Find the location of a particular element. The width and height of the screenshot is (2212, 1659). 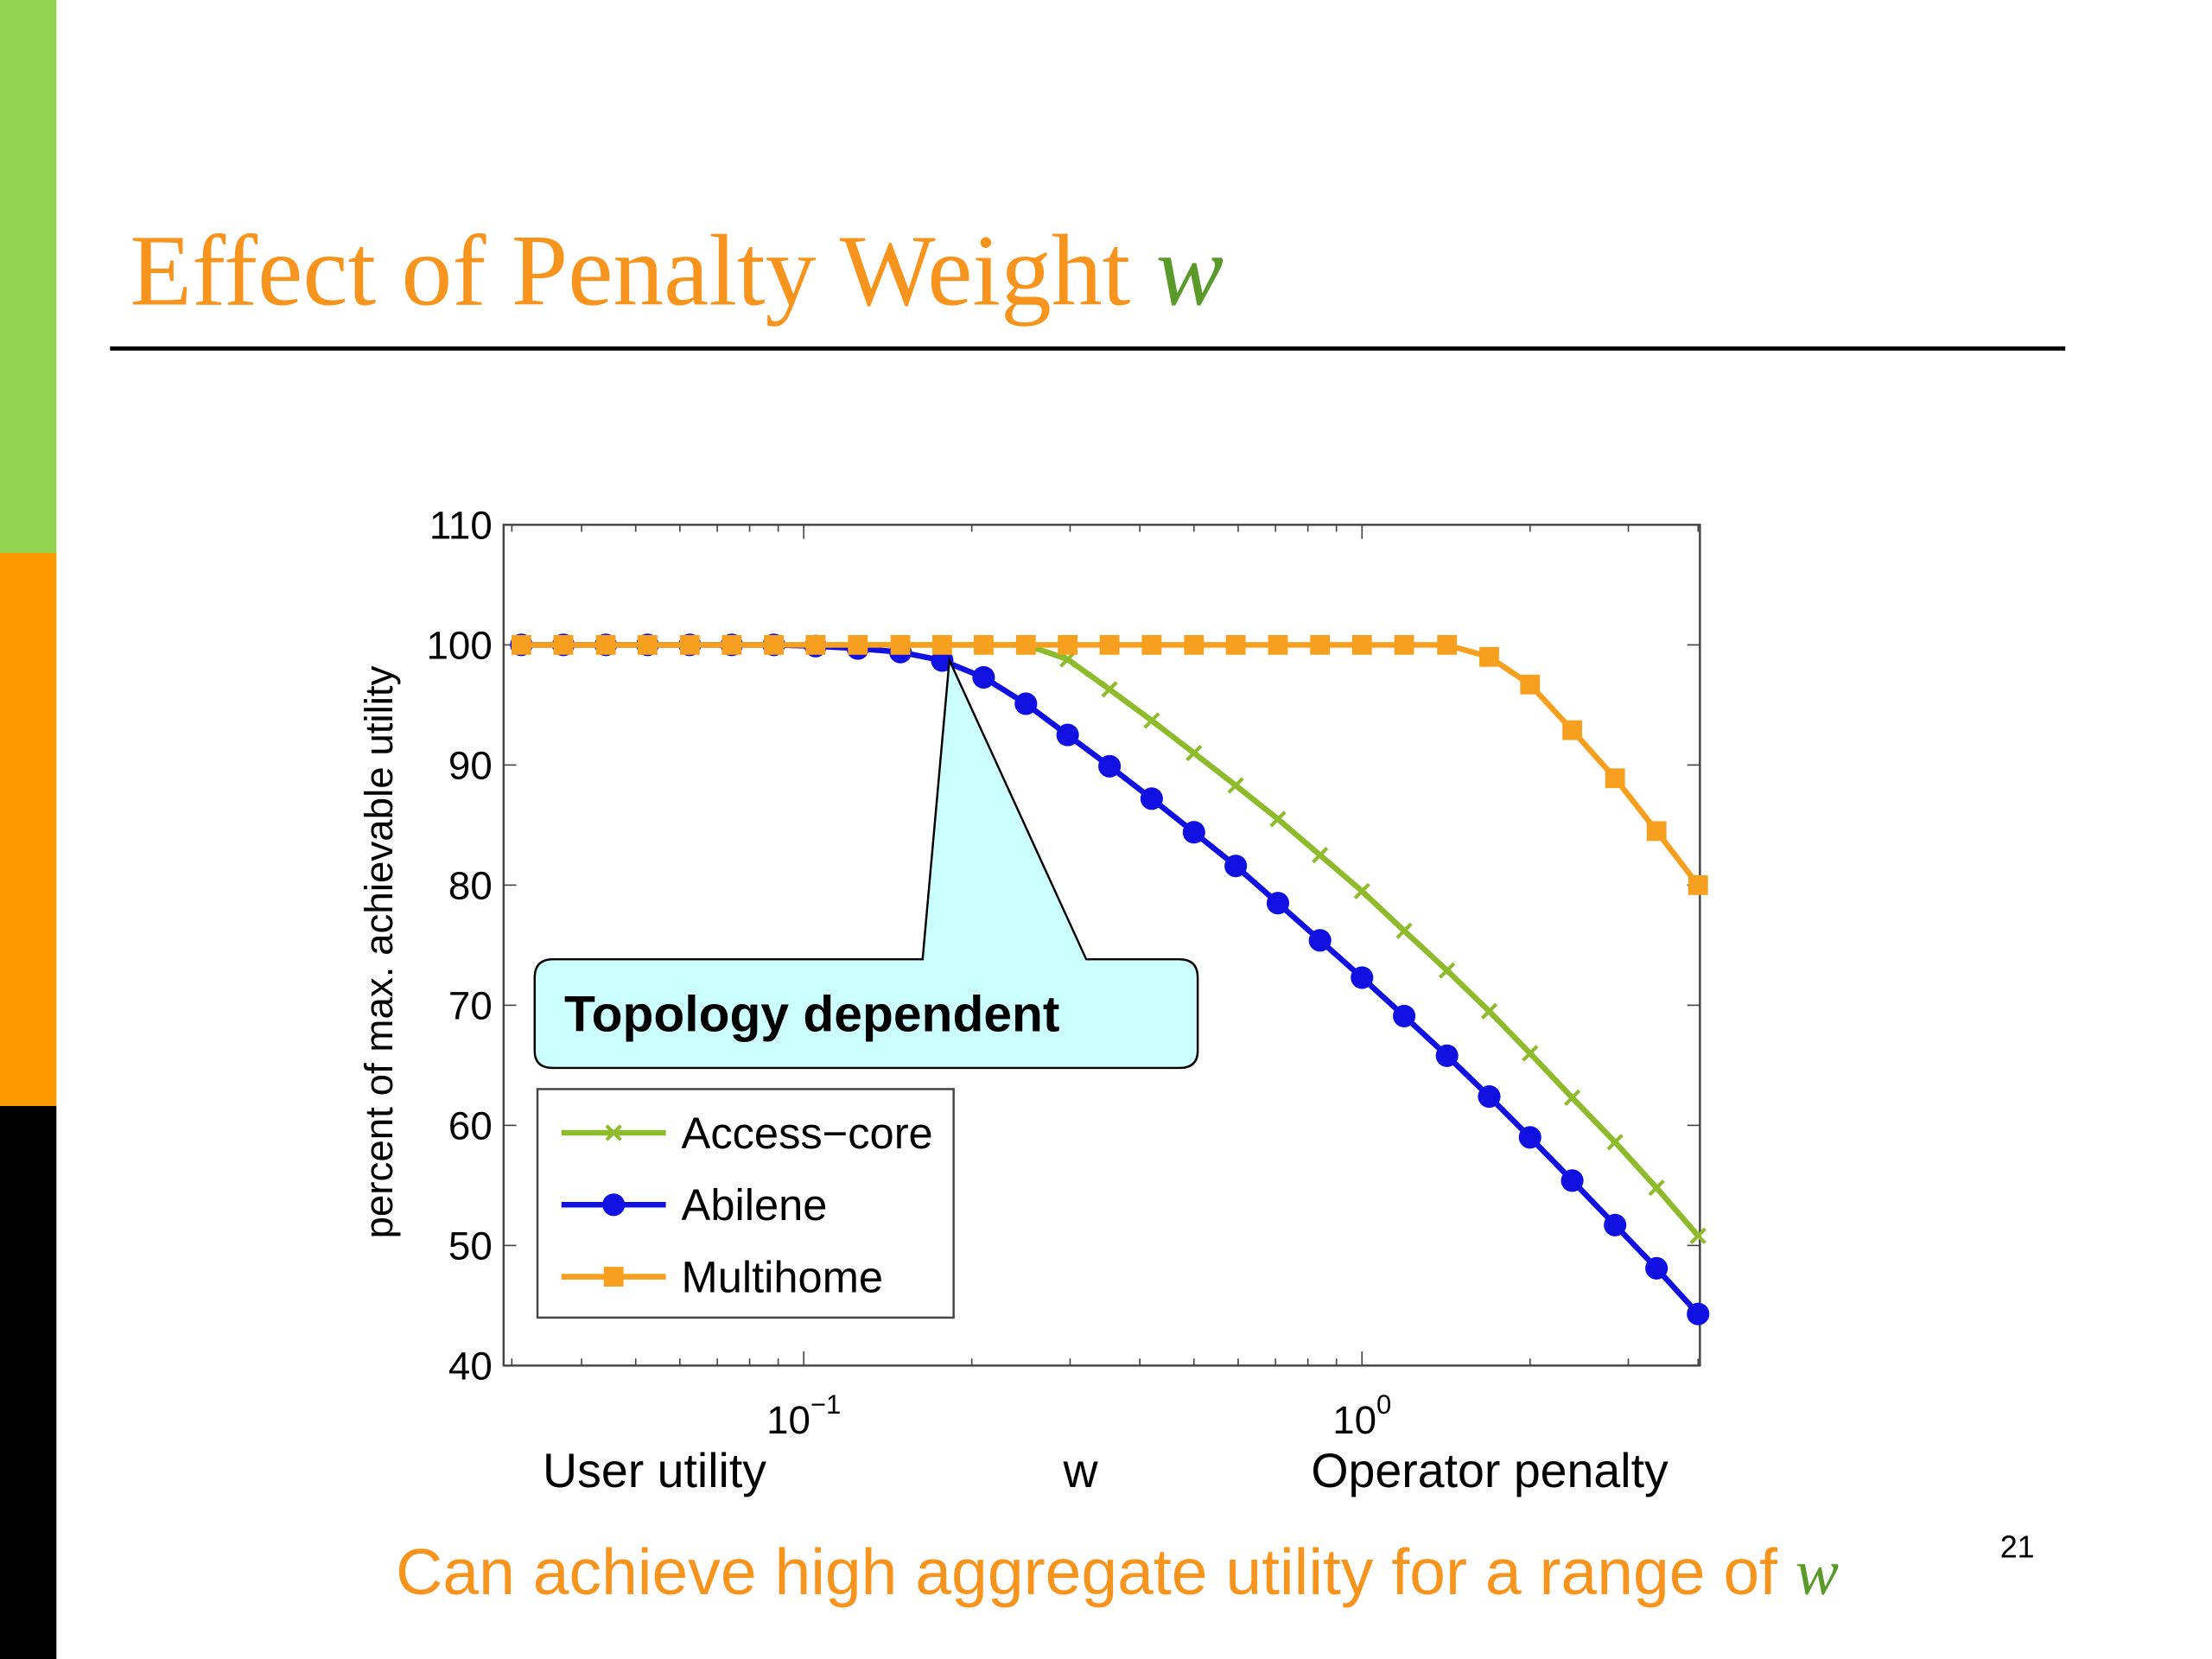

slide-title: Effect of Penalty Weight w is located at coordinates (677, 271).